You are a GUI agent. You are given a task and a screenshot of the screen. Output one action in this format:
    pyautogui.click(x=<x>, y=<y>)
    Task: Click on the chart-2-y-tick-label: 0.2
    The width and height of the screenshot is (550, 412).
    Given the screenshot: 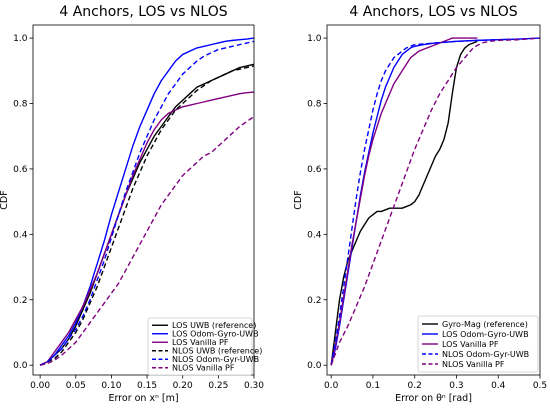 What is the action you would take?
    pyautogui.click(x=314, y=301)
    